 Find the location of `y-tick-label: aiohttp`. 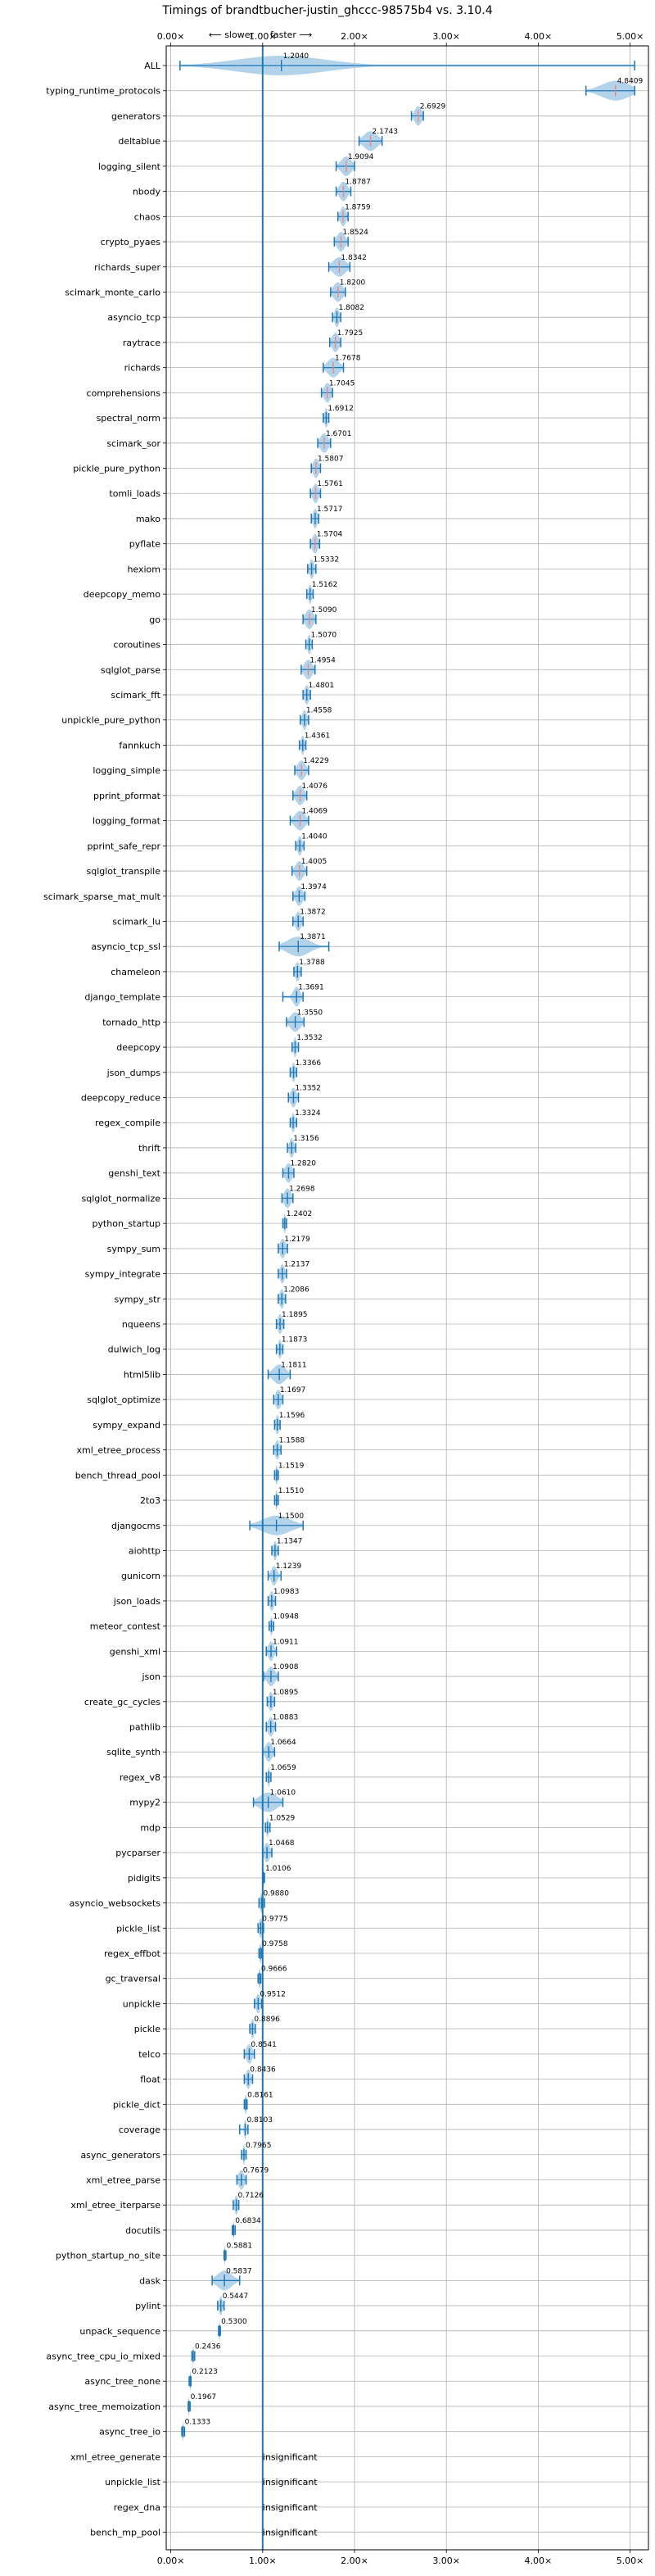

y-tick-label: aiohttp is located at coordinates (144, 1550).